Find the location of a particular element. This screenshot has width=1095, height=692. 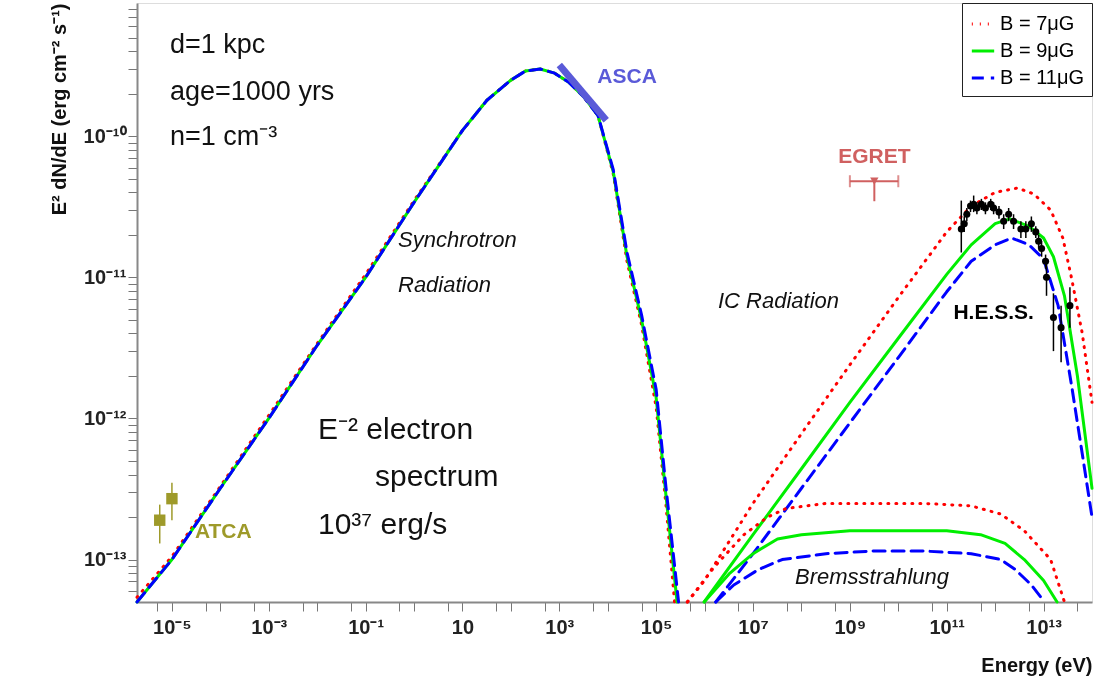

annotation: Bremsstrahlung is located at coordinates (872, 576).